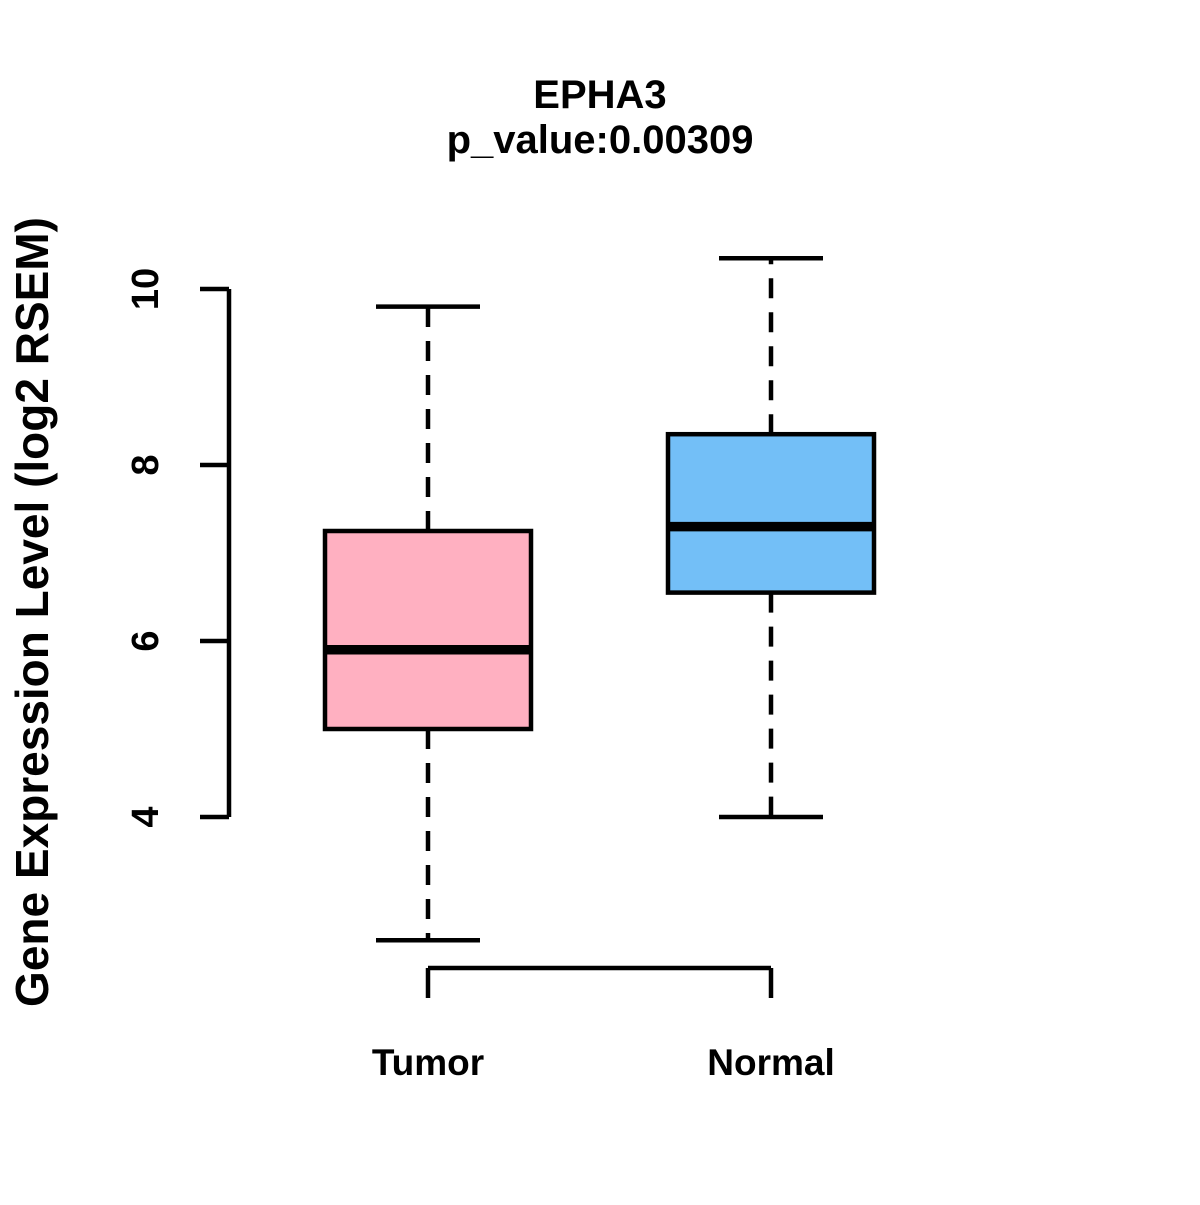  I want to click on y-axis-tick-label: 10, so click(146, 289).